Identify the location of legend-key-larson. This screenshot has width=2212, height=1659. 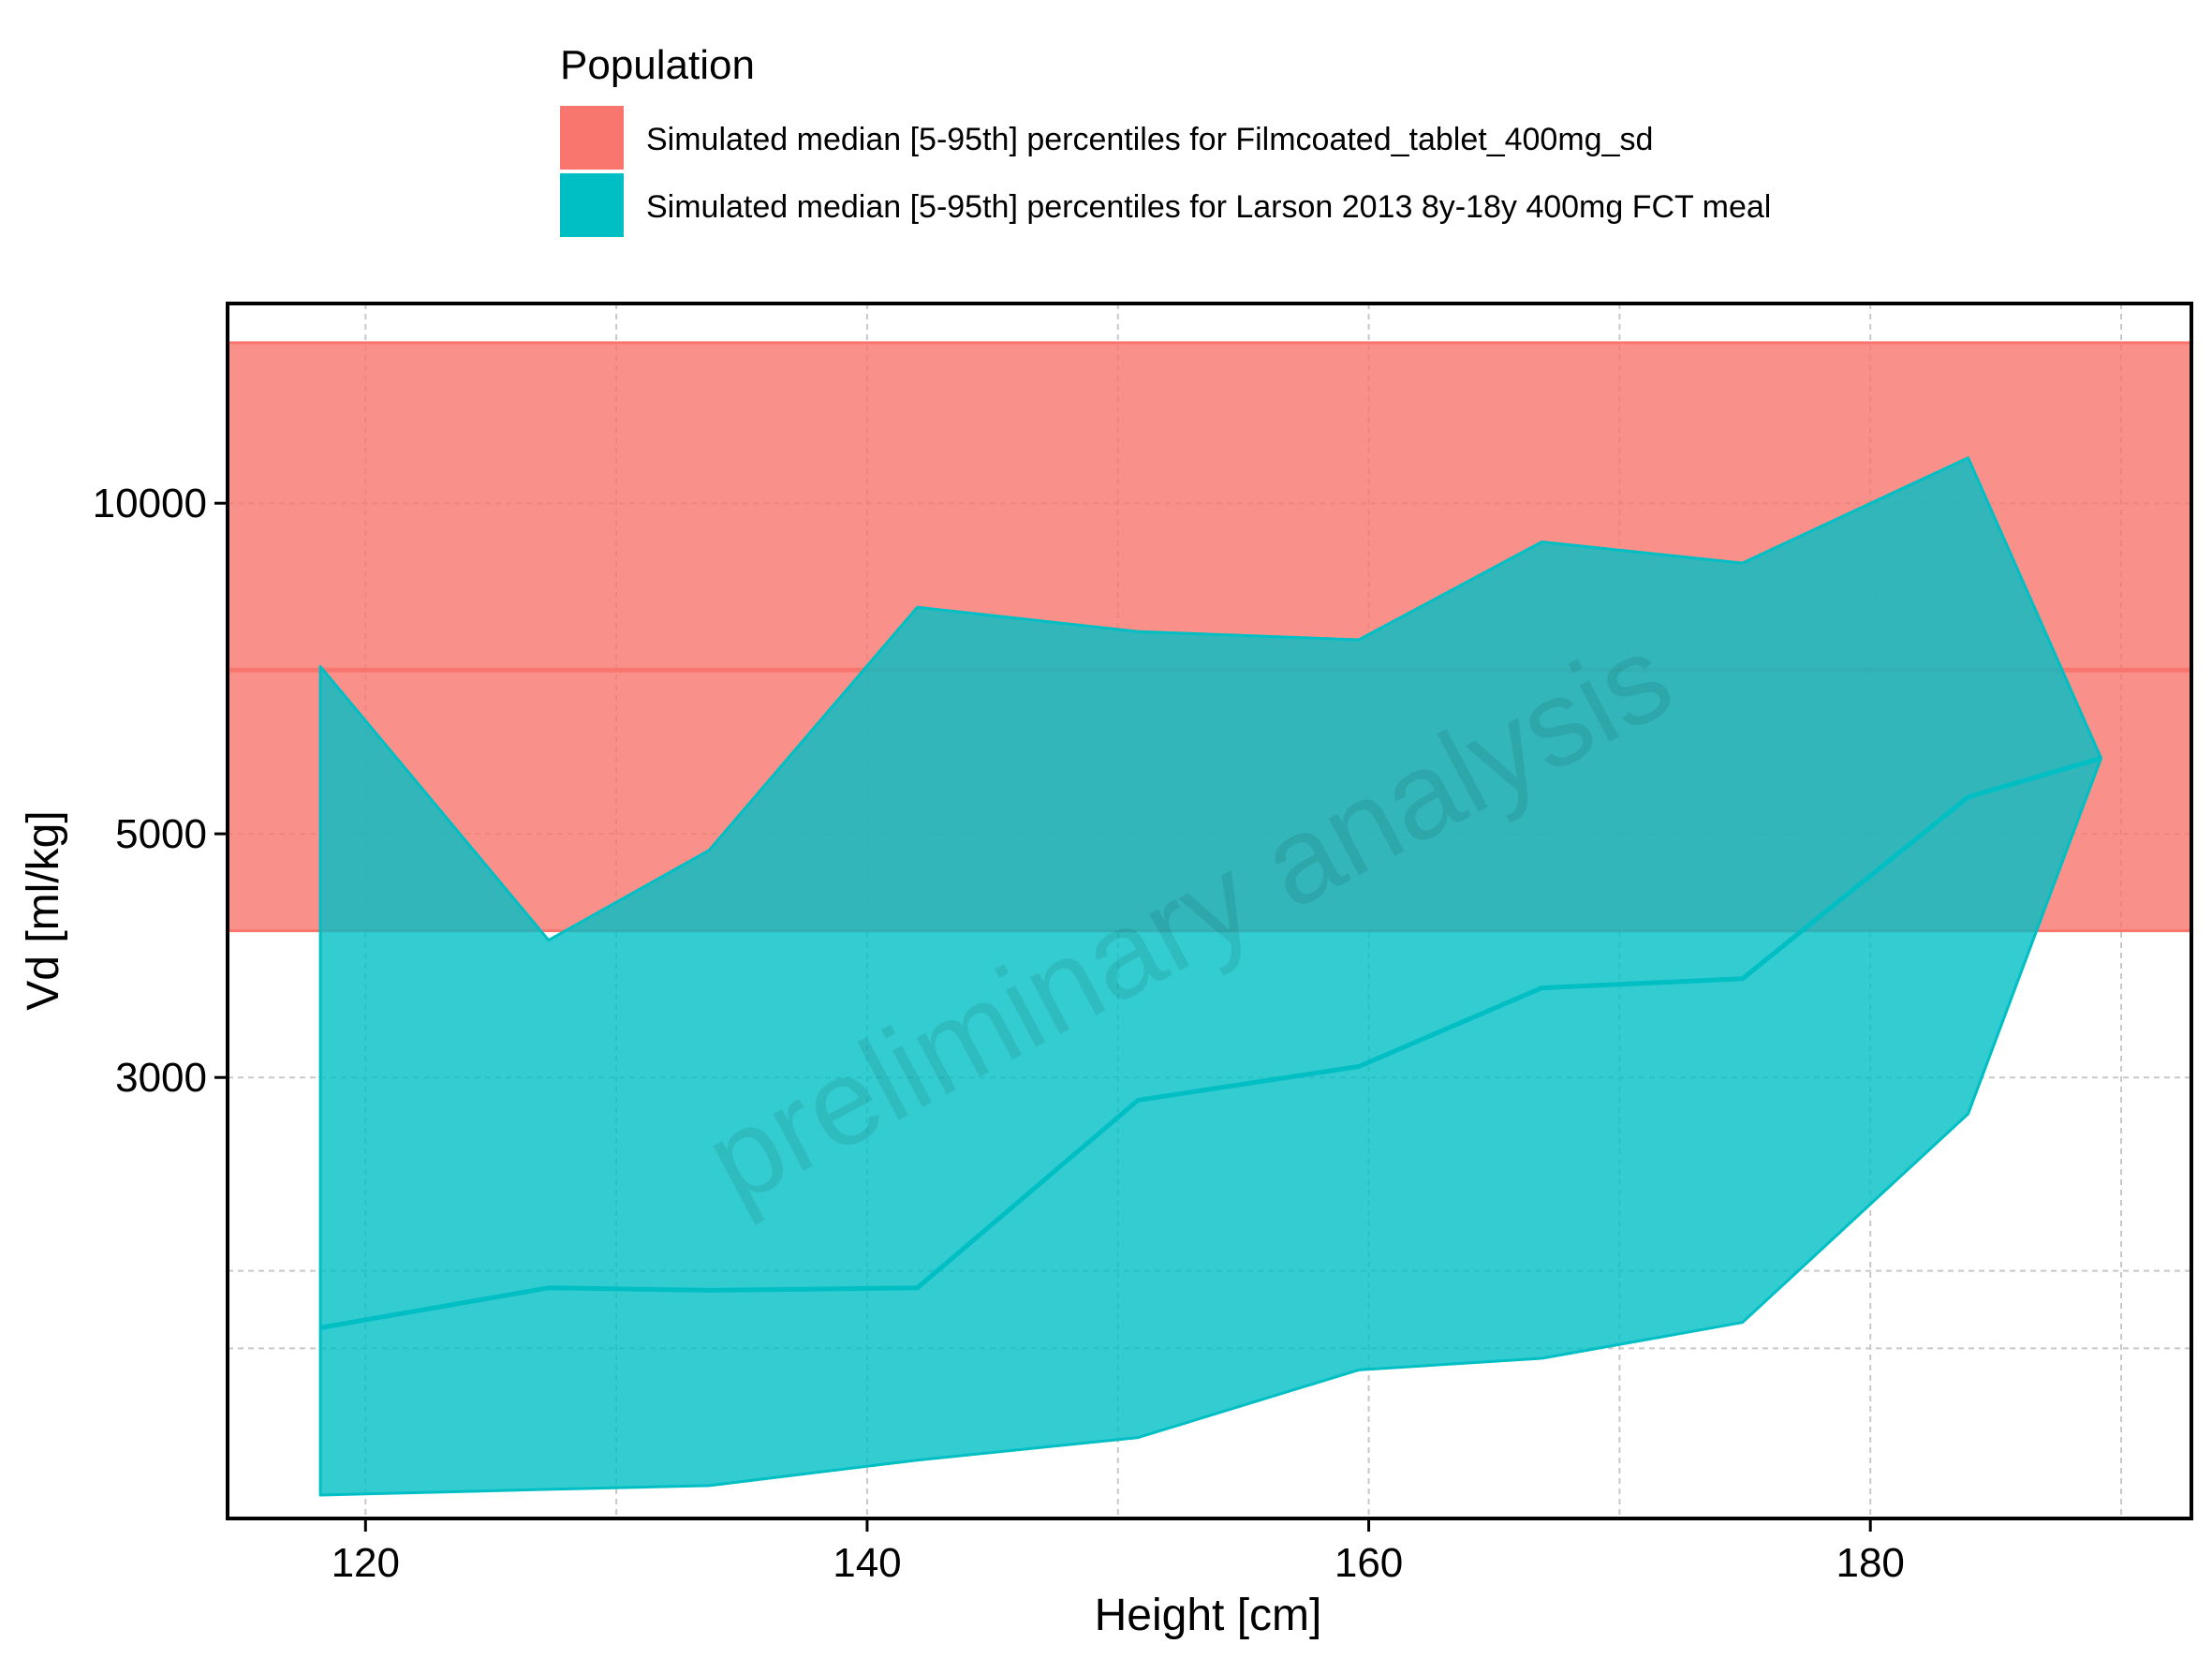
(592, 205).